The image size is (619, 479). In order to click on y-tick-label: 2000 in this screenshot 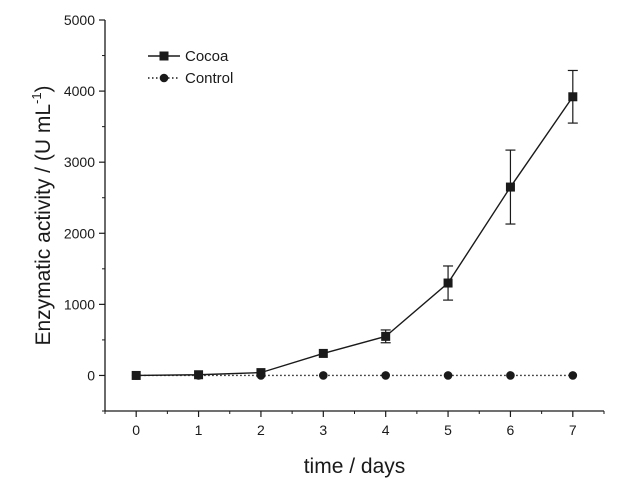, I will do `click(79, 233)`.